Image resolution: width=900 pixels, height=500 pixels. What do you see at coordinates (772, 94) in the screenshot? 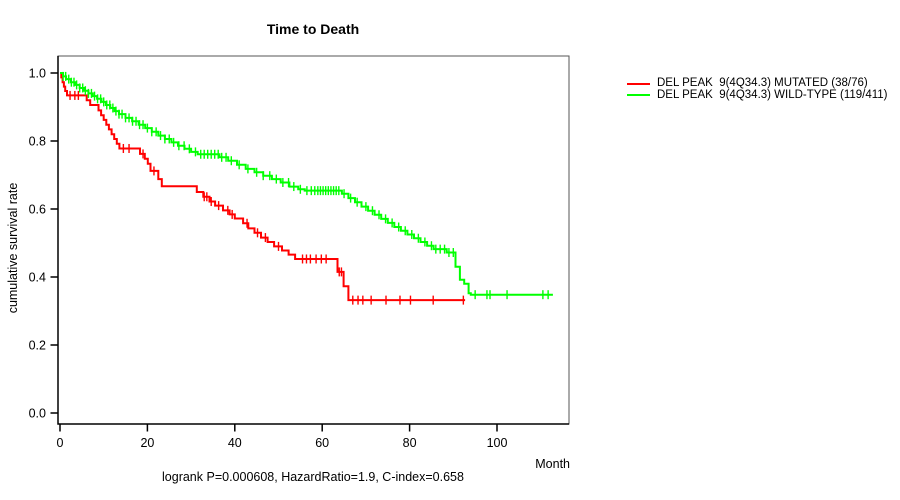
I see `legend-label: DEL PEAK 9(4Q34.3) WILD-TYPE (119/411)` at bounding box center [772, 94].